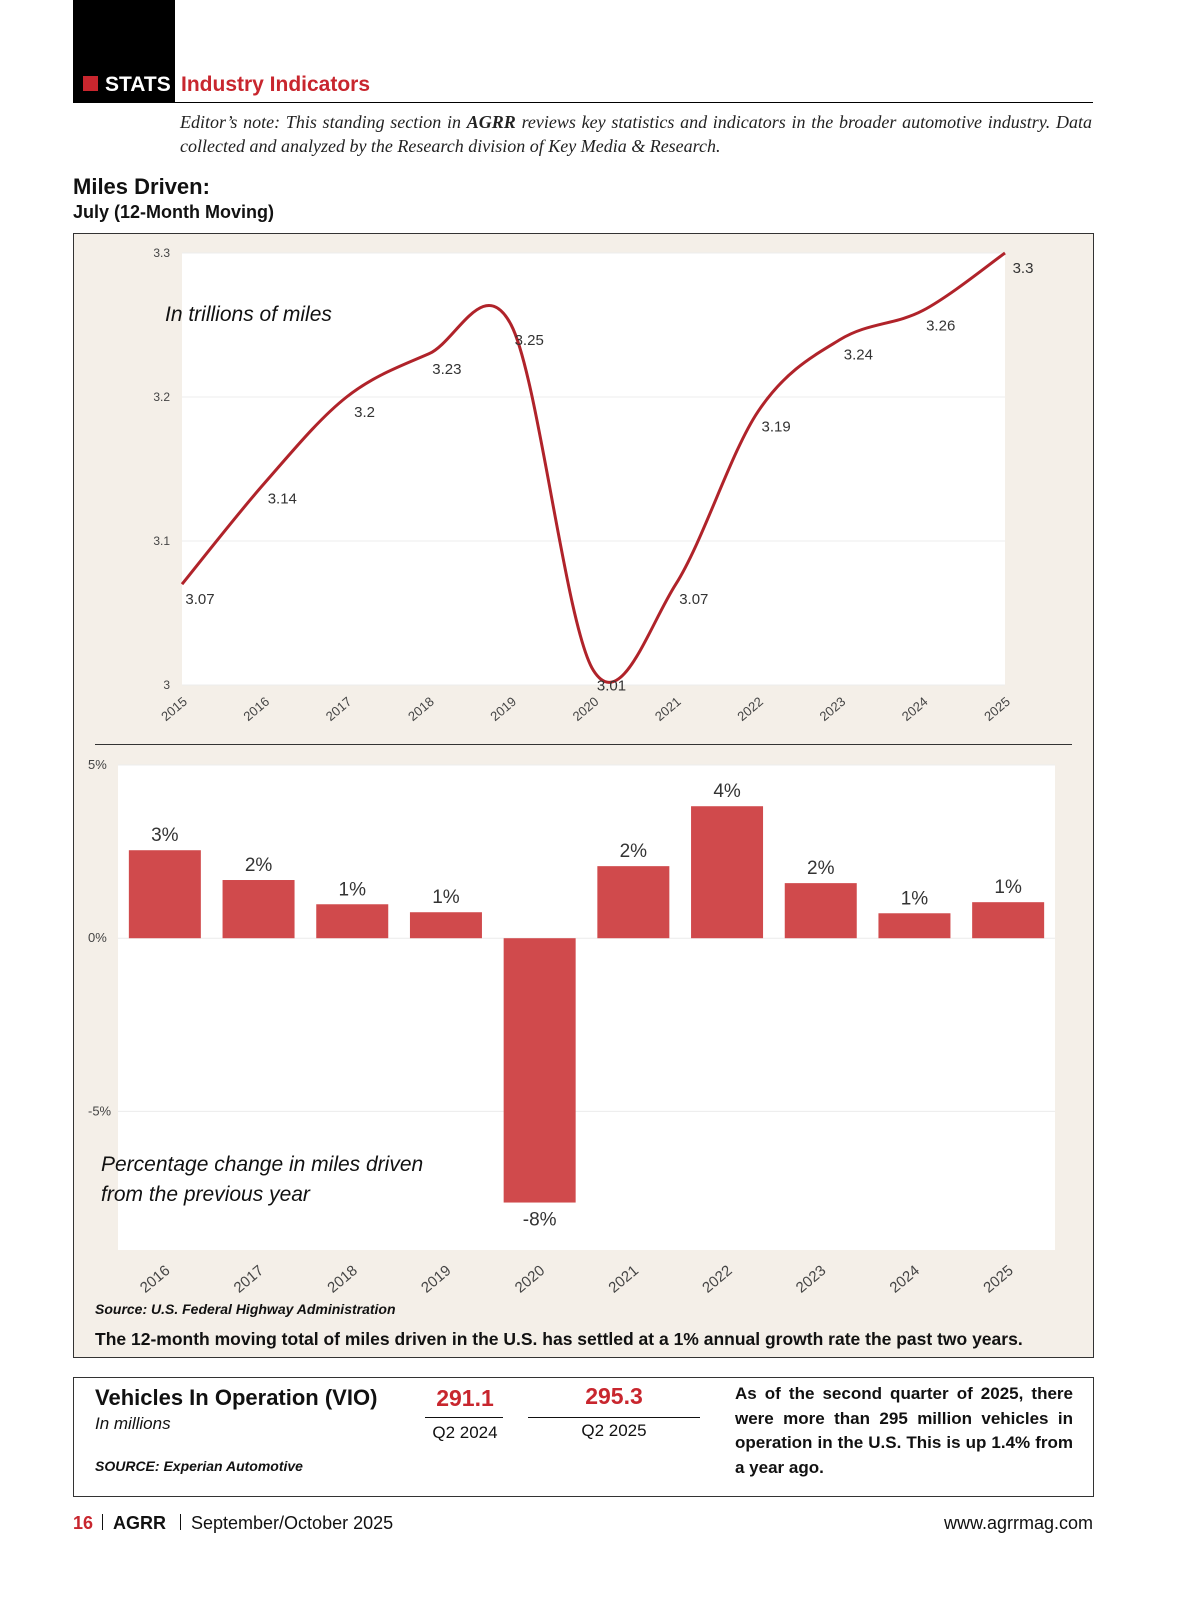 The height and width of the screenshot is (1613, 1200). Describe the element at coordinates (161, 253) in the screenshot. I see `y-tick-label: 3.3` at that location.